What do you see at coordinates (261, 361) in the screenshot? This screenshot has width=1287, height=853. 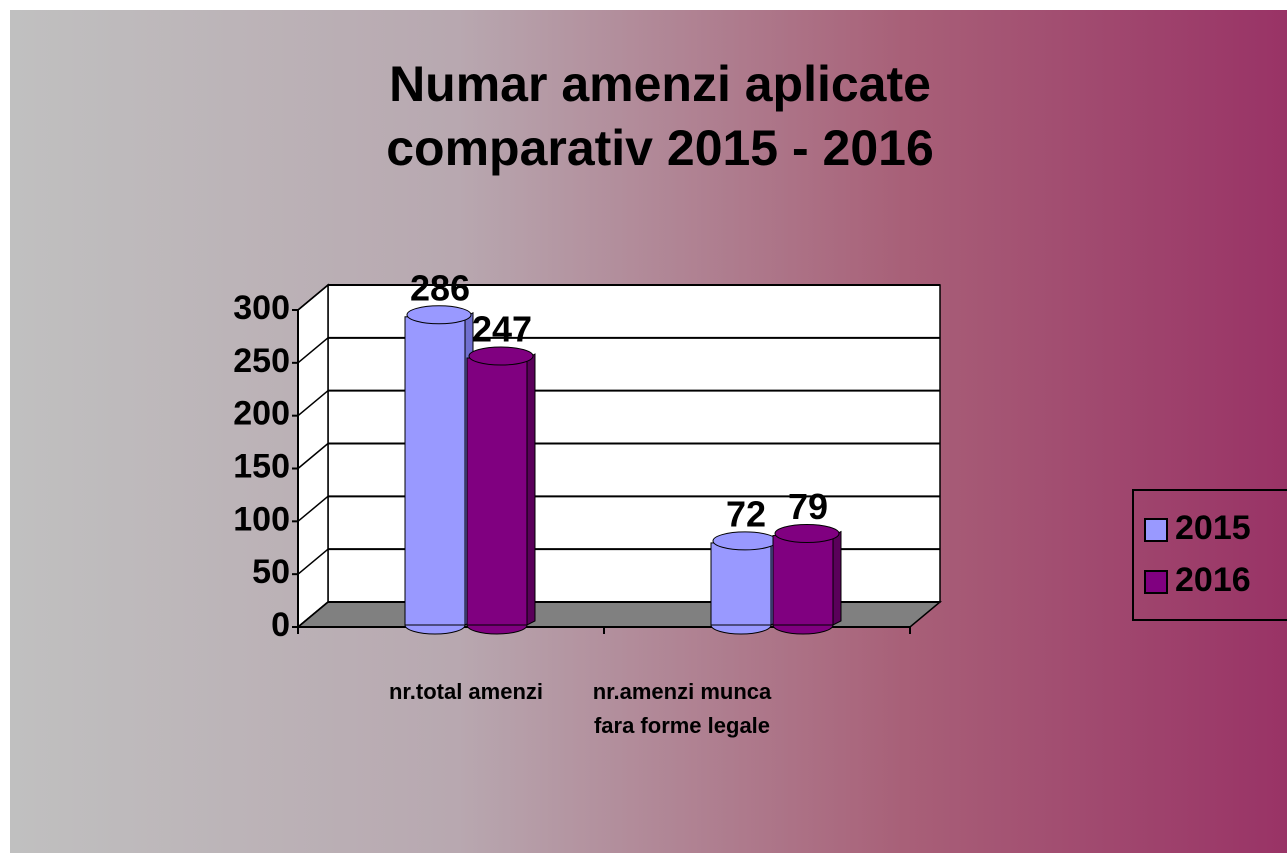 I see `y-tick-label: 250` at bounding box center [261, 361].